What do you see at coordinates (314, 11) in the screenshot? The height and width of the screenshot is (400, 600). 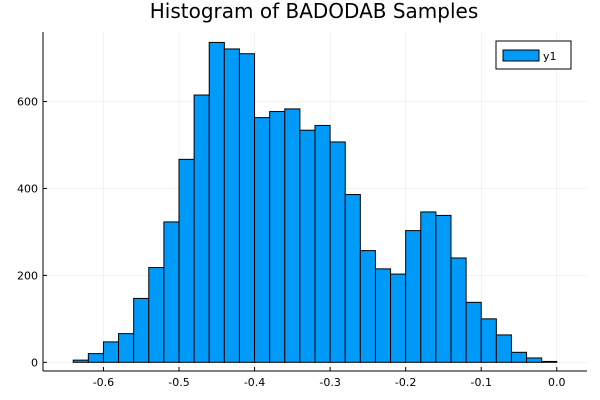 I see `chart-title: Histogram of BADODAB Samples` at bounding box center [314, 11].